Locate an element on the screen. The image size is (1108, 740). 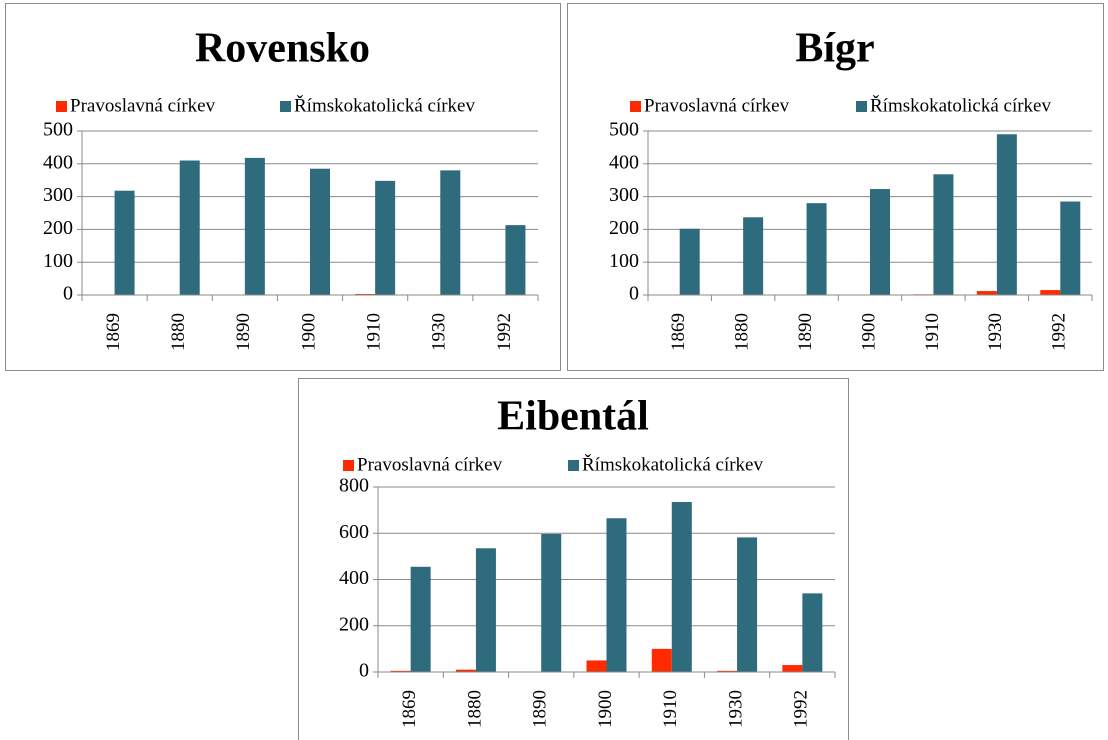
y-tick-label: 800 is located at coordinates (354, 486).